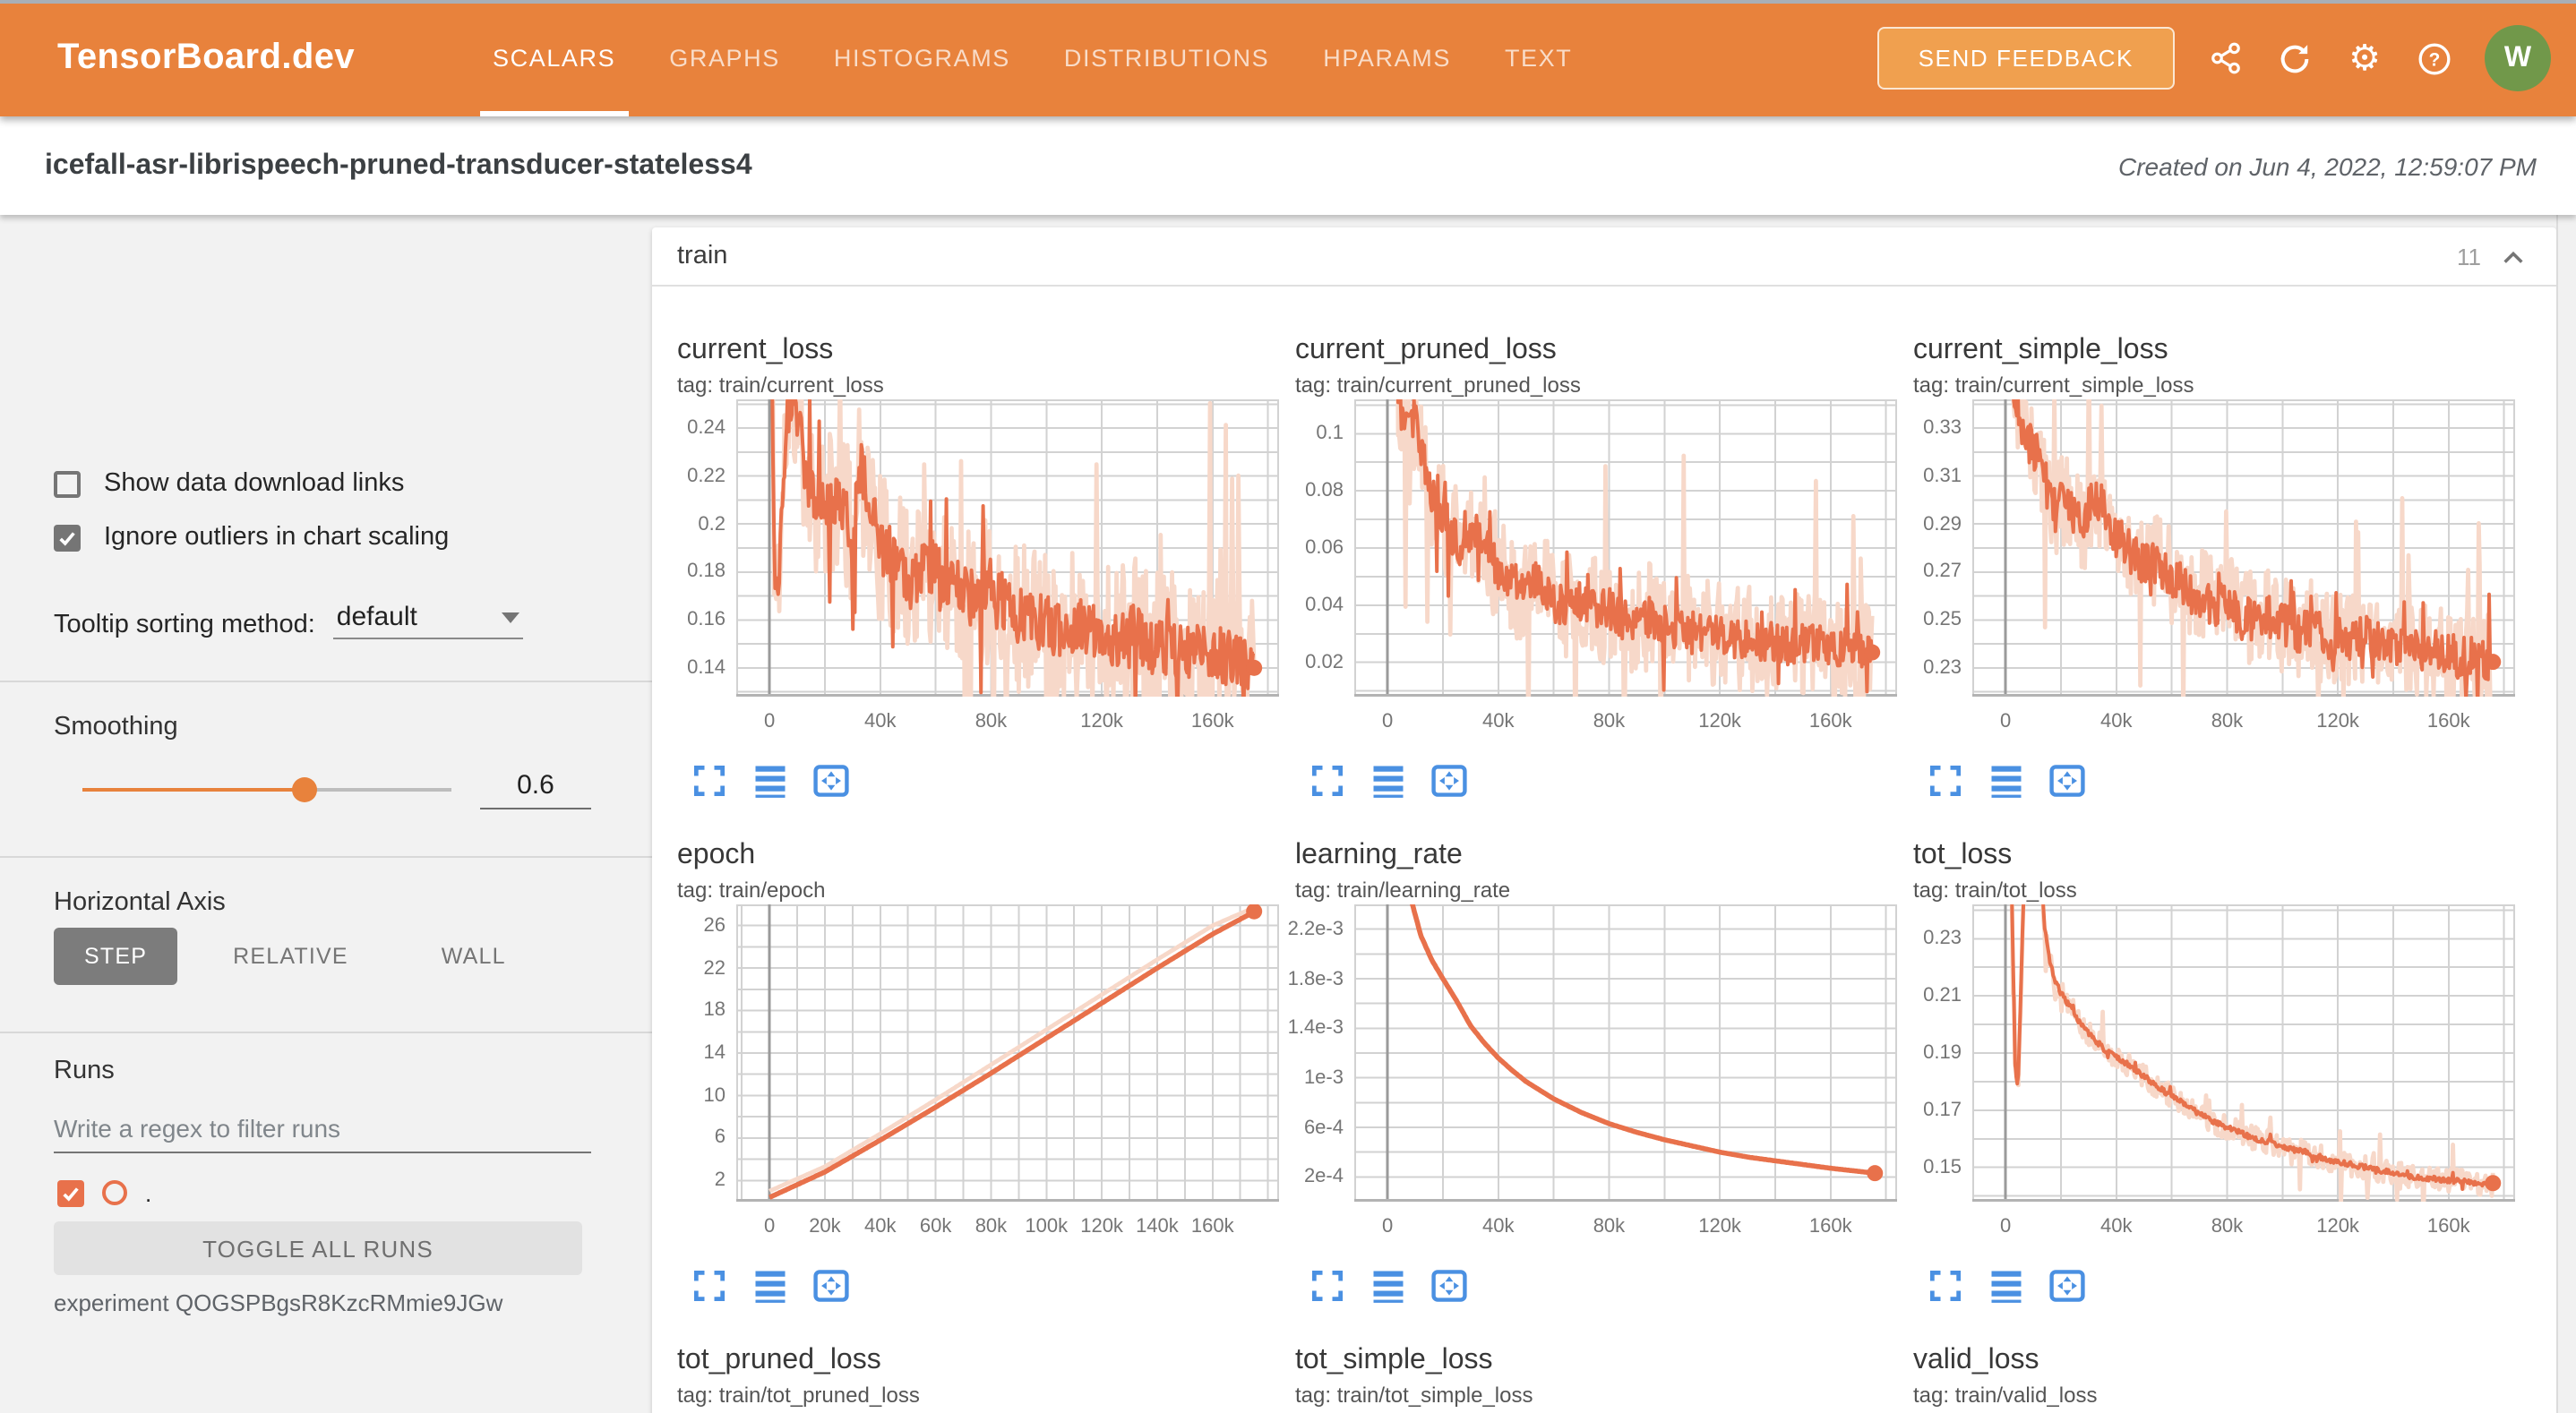 This screenshot has width=2576, height=1413. I want to click on y-tick-label: 6, so click(720, 1137).